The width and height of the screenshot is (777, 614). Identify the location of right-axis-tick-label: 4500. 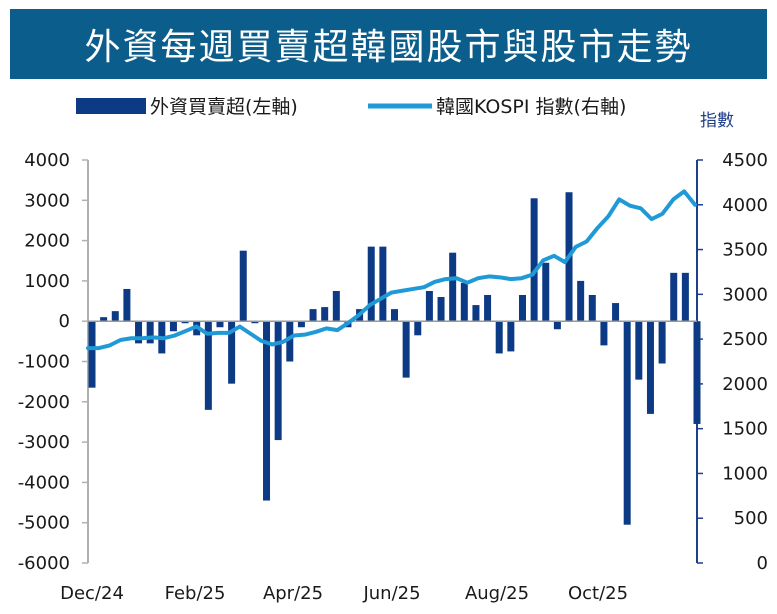
(745, 160).